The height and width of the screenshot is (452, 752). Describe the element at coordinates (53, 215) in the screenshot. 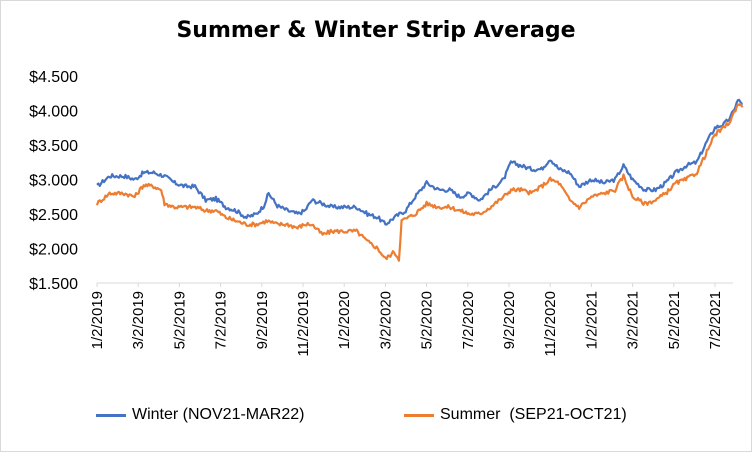

I see `y-tick-label: $2.500` at that location.